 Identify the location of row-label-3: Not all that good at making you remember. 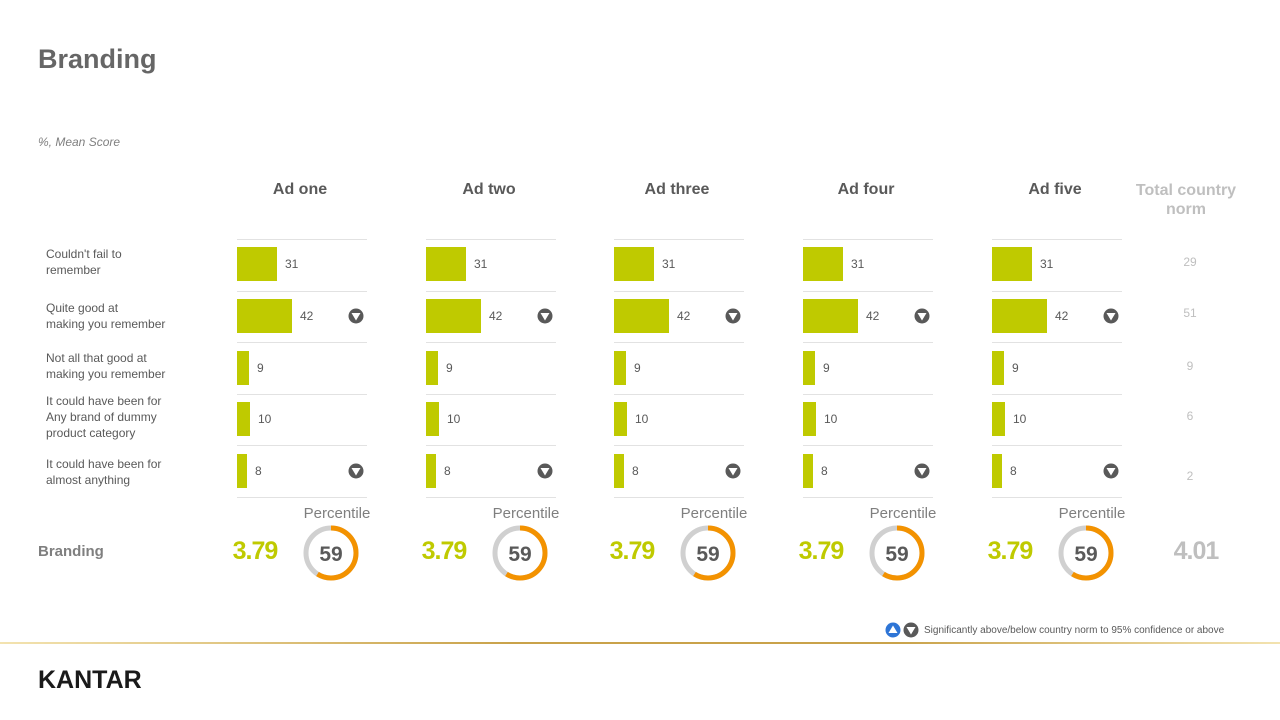
(121, 366).